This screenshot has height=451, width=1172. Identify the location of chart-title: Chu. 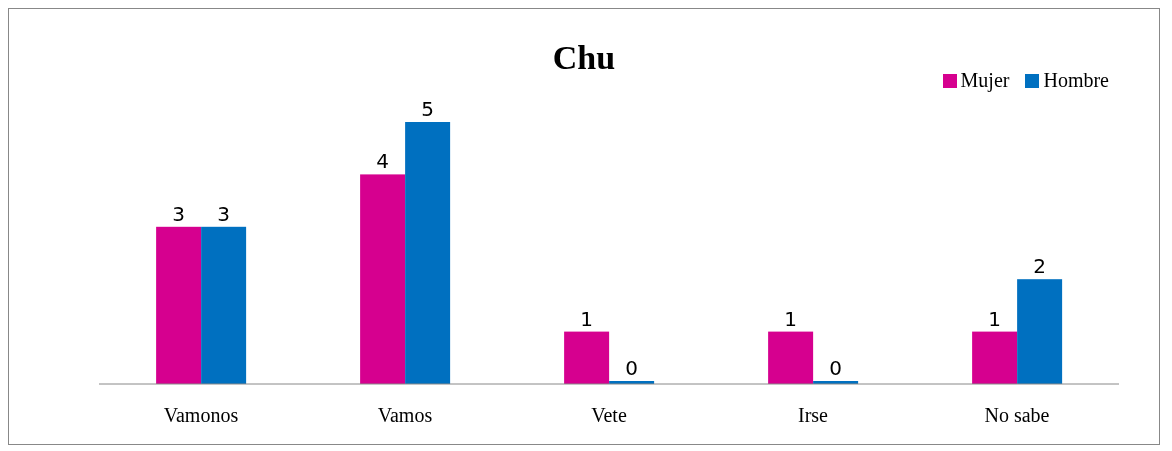
(584, 57).